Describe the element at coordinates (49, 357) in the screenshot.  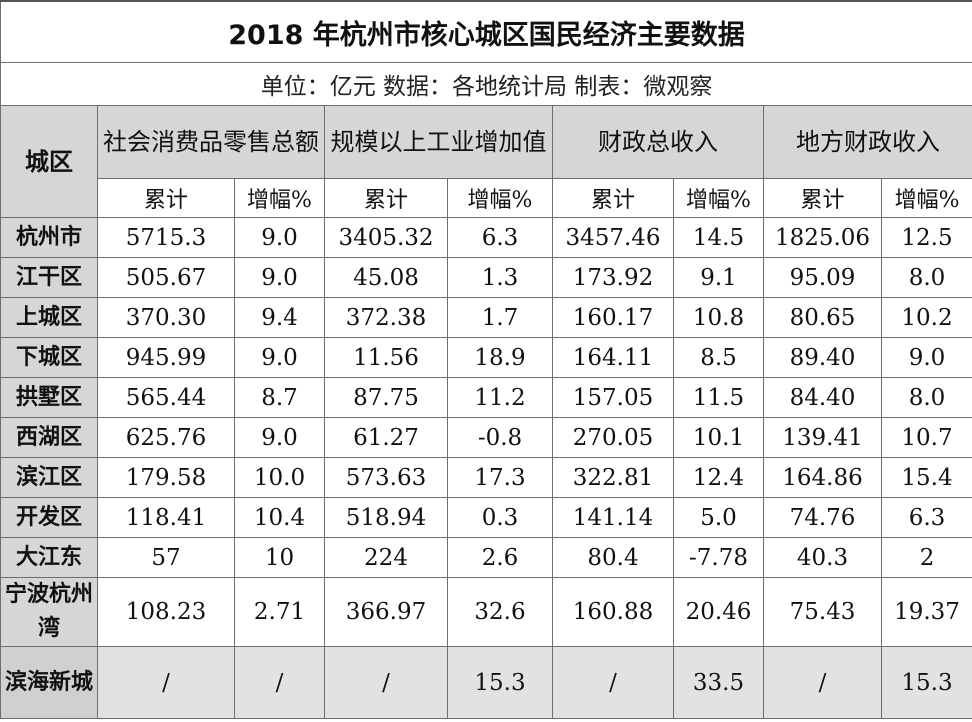
I see `district-name: 下城区` at that location.